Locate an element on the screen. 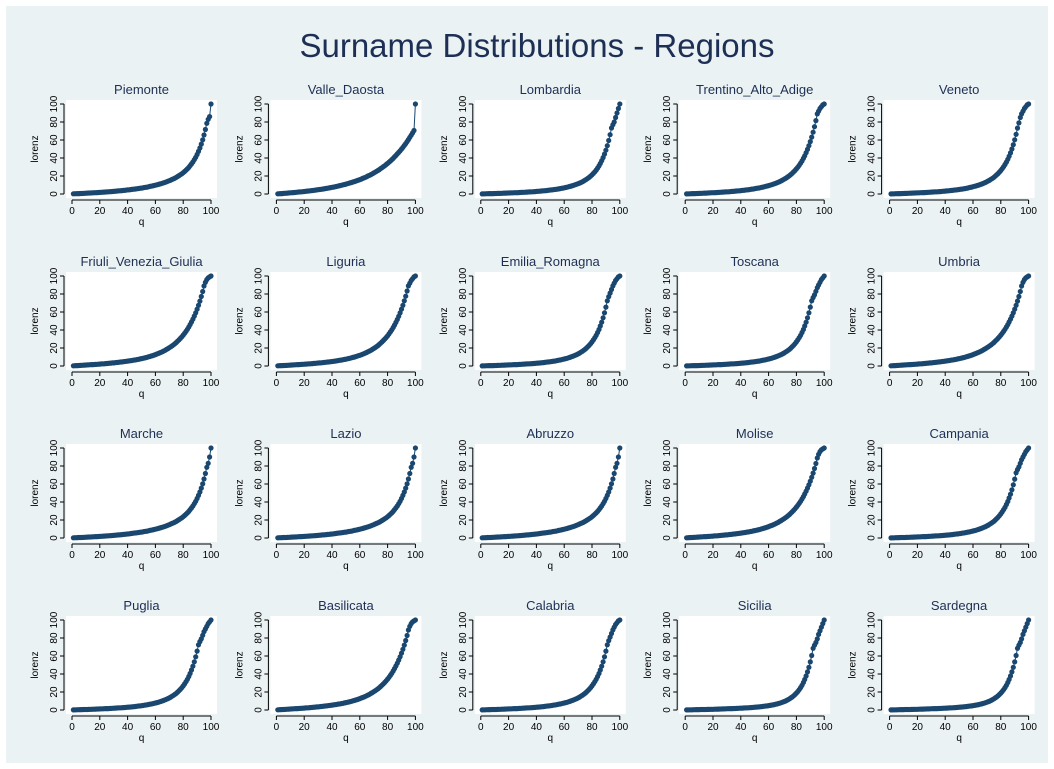  panel-title: Lombardia is located at coordinates (551, 89).